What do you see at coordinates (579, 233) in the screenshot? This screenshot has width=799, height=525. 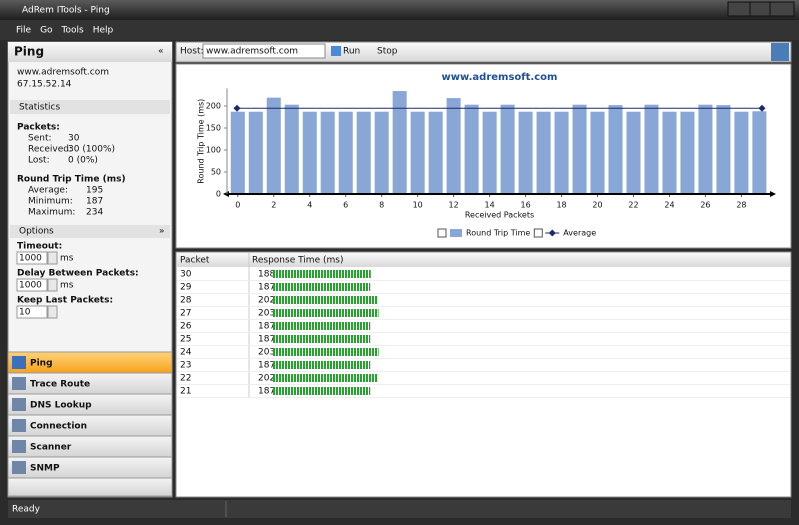 I see `legend-label: Average` at bounding box center [579, 233].